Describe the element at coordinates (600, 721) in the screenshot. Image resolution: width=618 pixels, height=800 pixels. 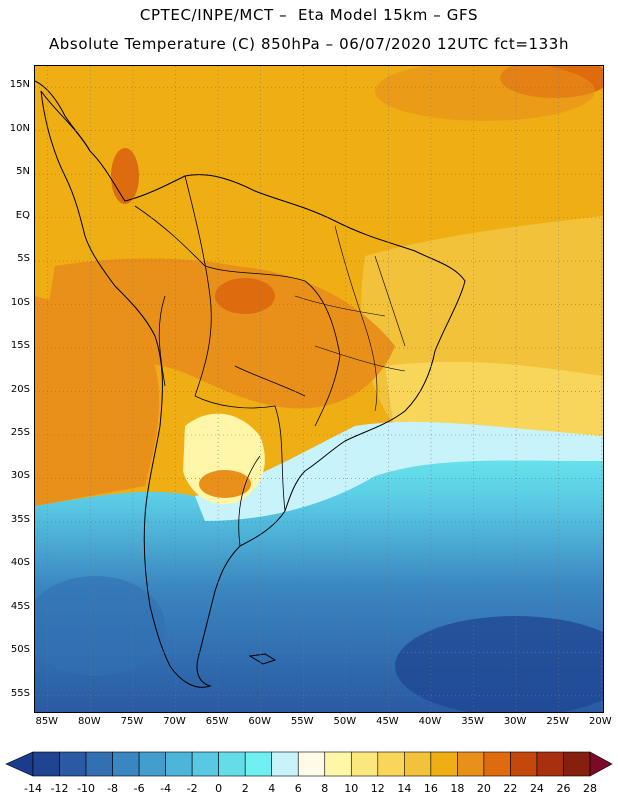
I see `lon-label: 20W` at that location.